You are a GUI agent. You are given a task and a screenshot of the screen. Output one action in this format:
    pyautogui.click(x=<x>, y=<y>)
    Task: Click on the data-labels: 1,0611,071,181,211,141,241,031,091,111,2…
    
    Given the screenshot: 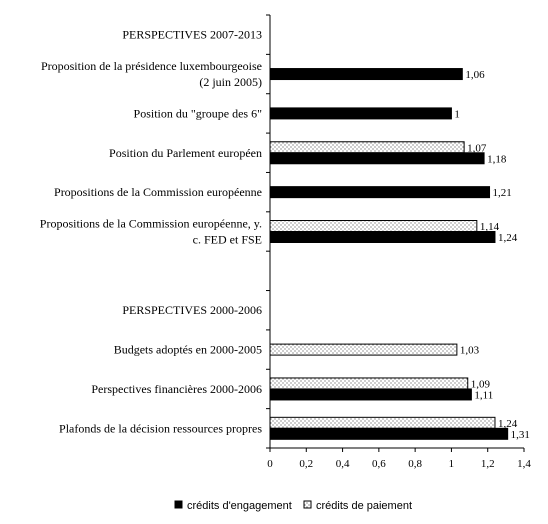 What is the action you would take?
    pyautogui.click(x=491, y=255)
    